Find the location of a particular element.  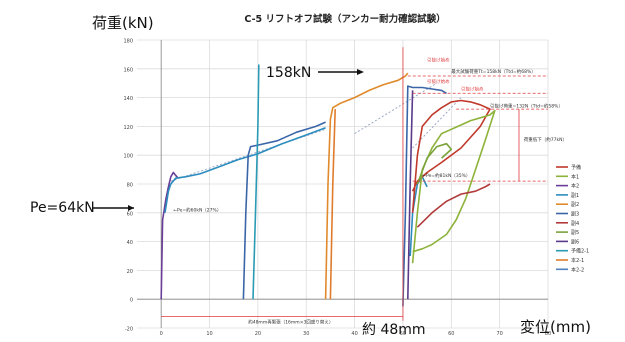

chart-title: C-5 リフトオフ試験（アンカー耐力確認試験） is located at coordinates (344, 19).